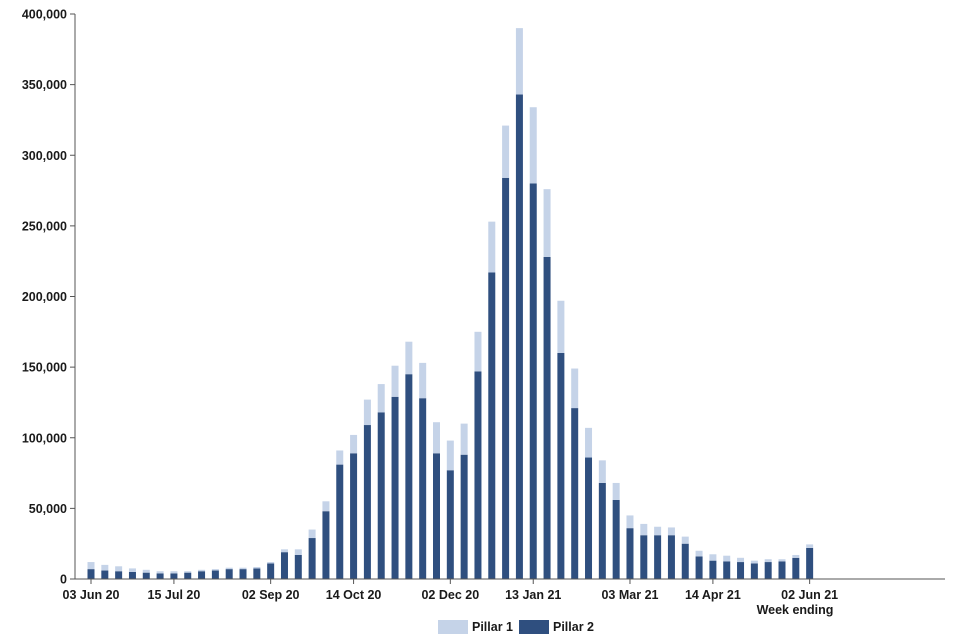  What do you see at coordinates (44, 226) in the screenshot?
I see `y-tick-label: 250,000` at bounding box center [44, 226].